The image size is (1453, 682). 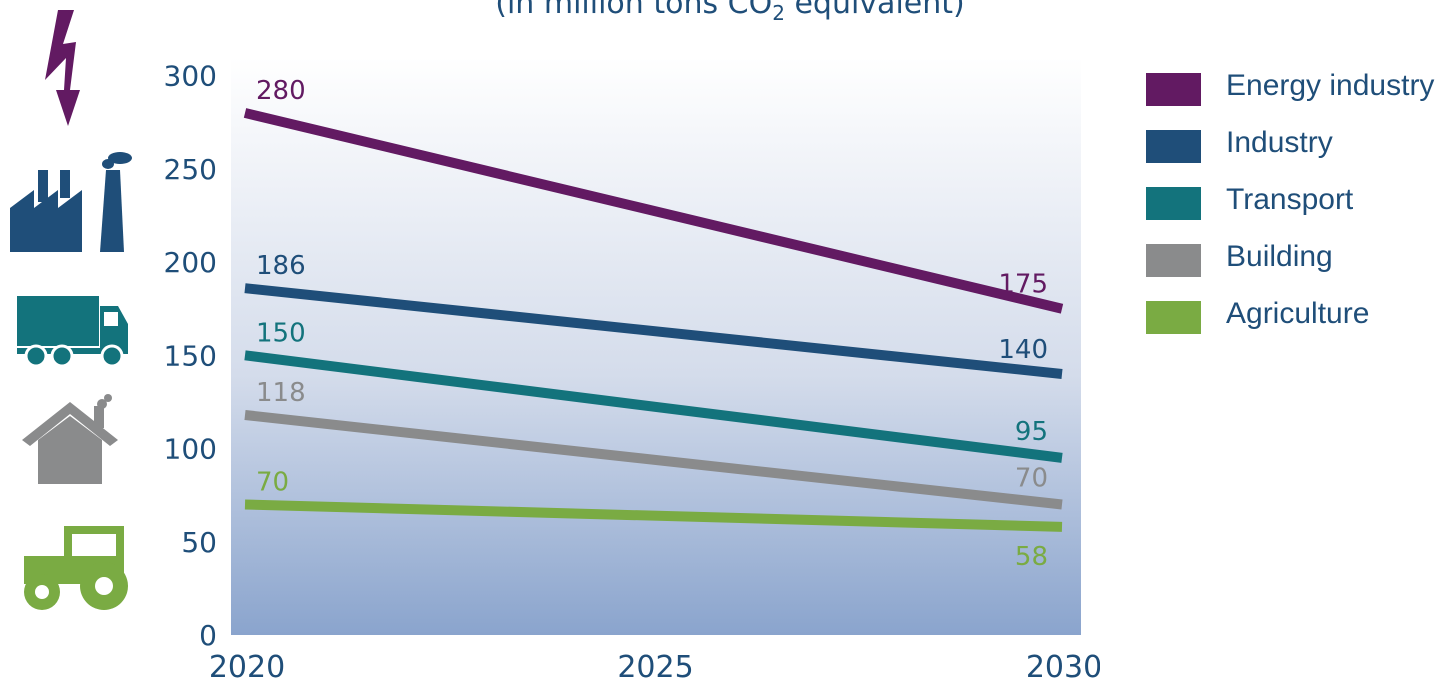 What do you see at coordinates (1279, 142) in the screenshot?
I see `legend-label: Industry` at bounding box center [1279, 142].